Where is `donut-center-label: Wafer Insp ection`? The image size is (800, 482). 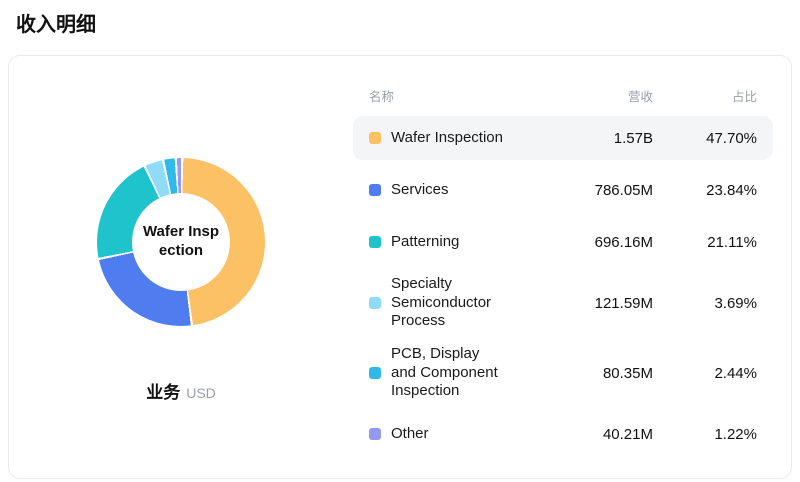 donut-center-label: Wafer Insp ection is located at coordinates (181, 241).